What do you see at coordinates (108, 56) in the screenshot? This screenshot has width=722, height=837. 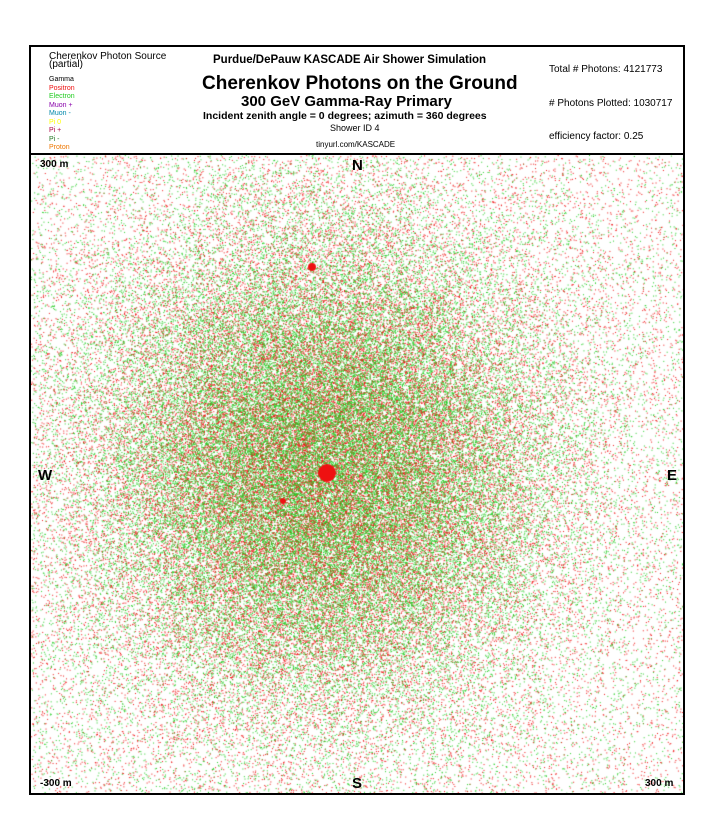 I see `legend-title: Cherenkov Photon Source` at bounding box center [108, 56].